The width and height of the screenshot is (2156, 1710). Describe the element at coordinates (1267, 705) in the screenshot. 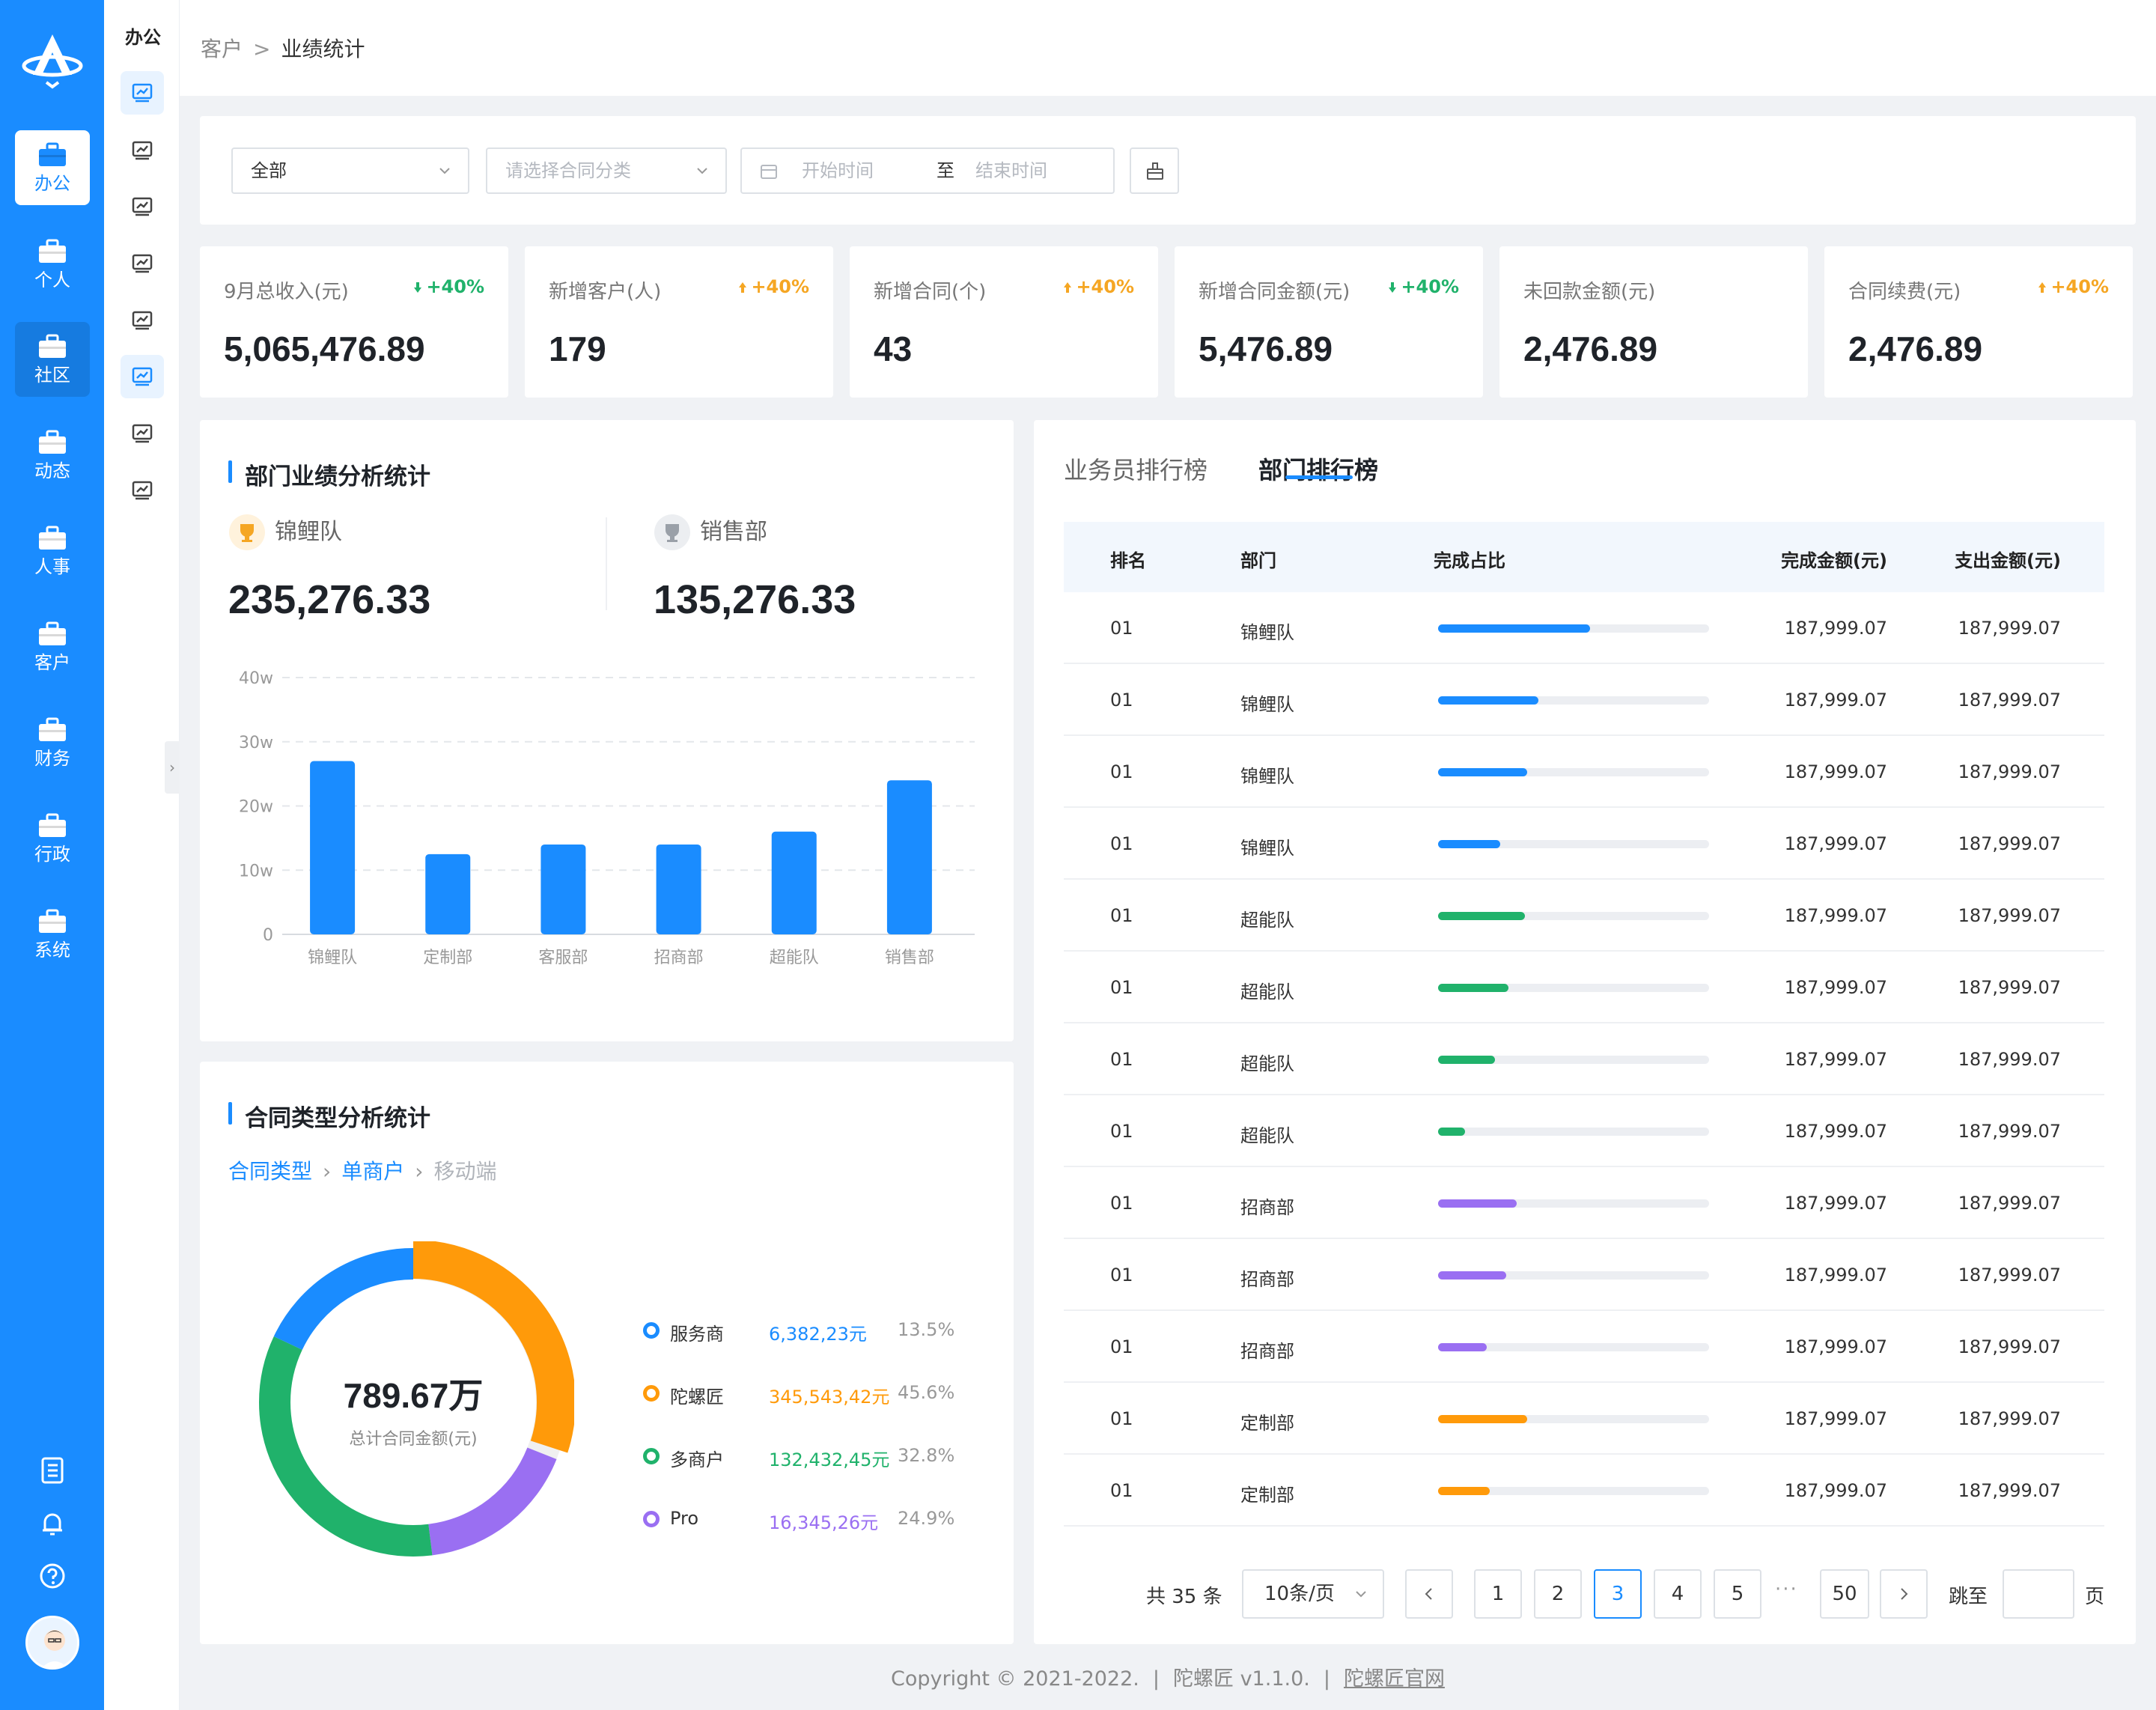

I see `row-dept: 锦鲤队` at that location.